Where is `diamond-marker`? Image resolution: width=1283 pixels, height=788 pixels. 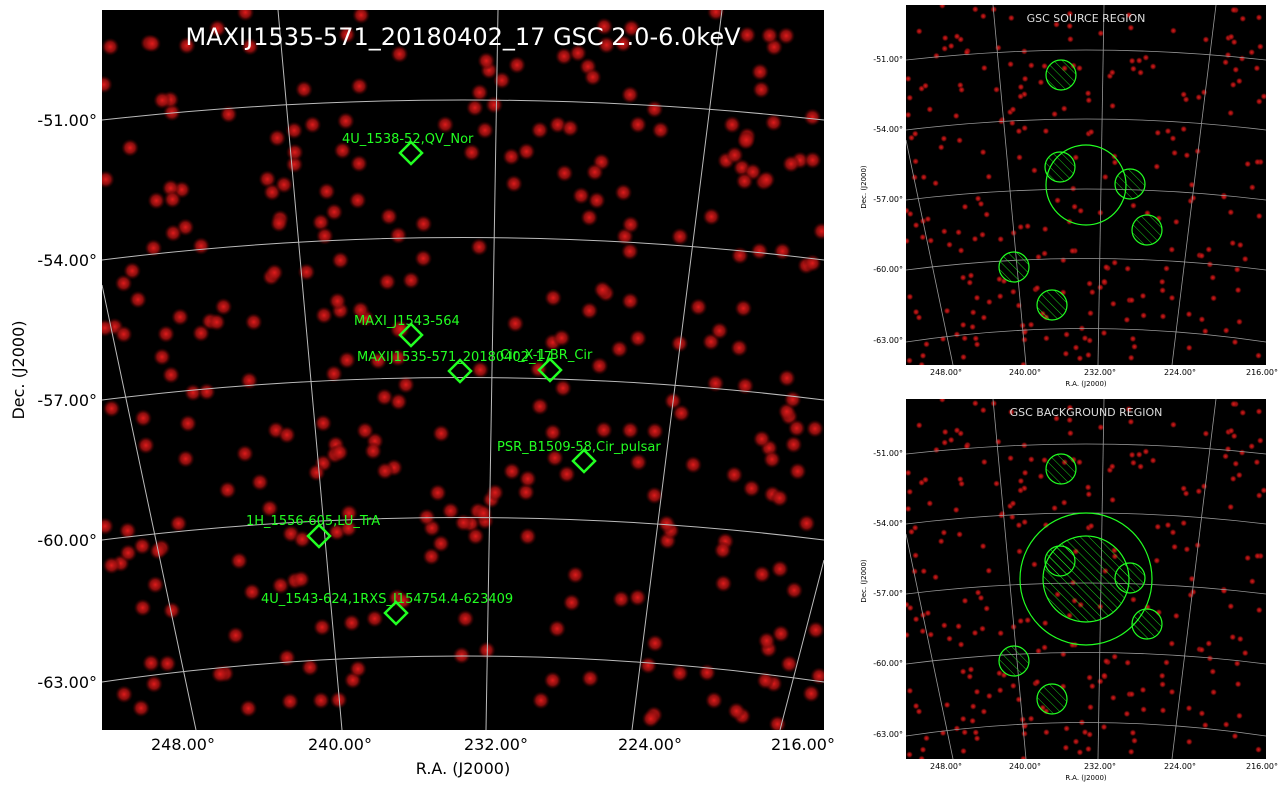
diamond-marker is located at coordinates (550, 370).